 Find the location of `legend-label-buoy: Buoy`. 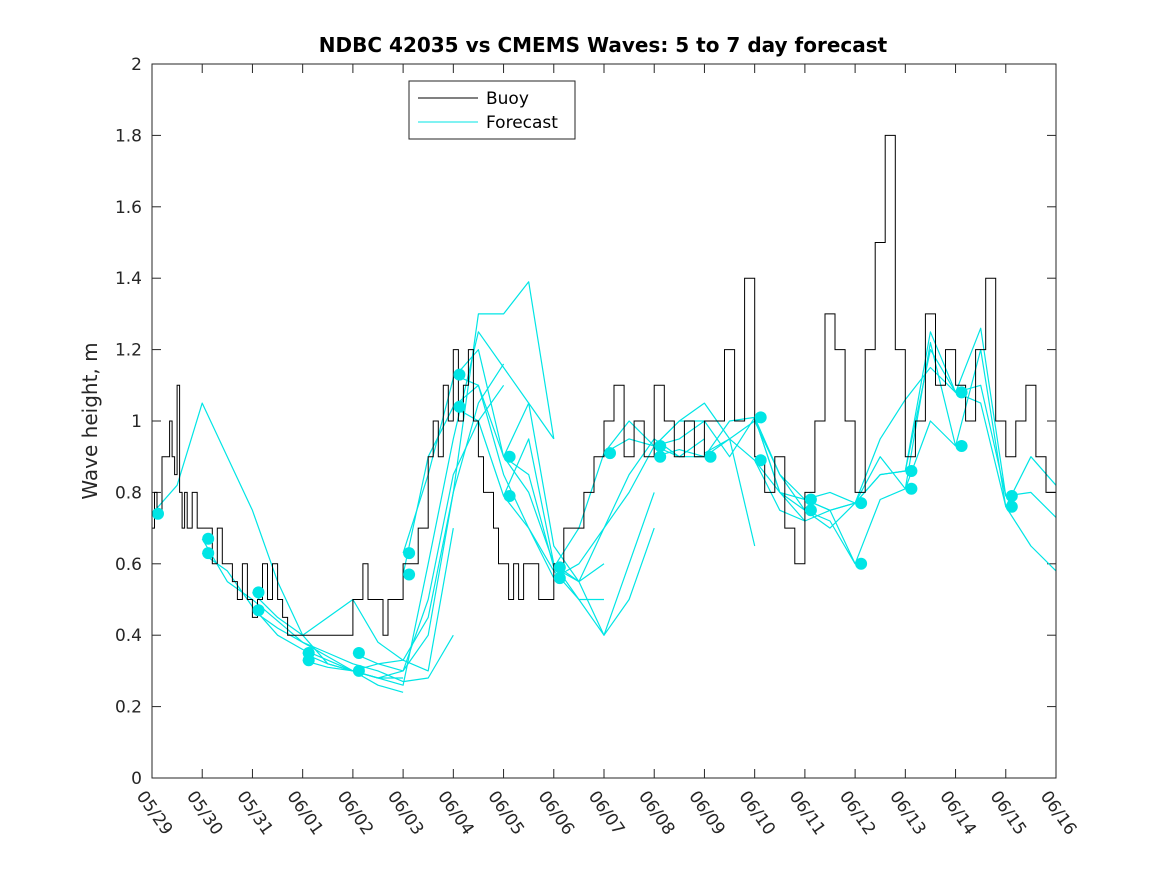

legend-label-buoy: Buoy is located at coordinates (507, 99).